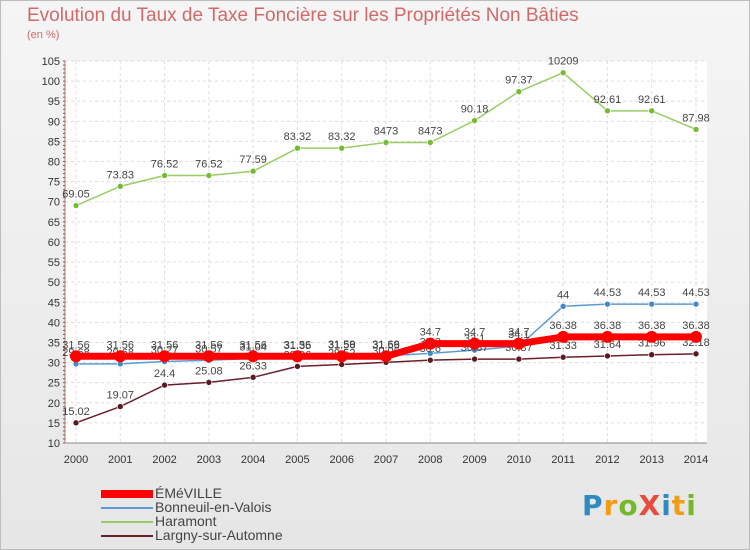 The height and width of the screenshot is (550, 750). I want to click on logo-letter: X, so click(650, 505).